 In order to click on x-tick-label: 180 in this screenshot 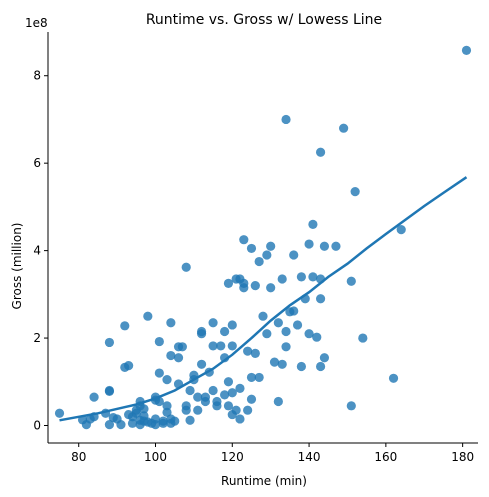, I will do `click(462, 457)`.